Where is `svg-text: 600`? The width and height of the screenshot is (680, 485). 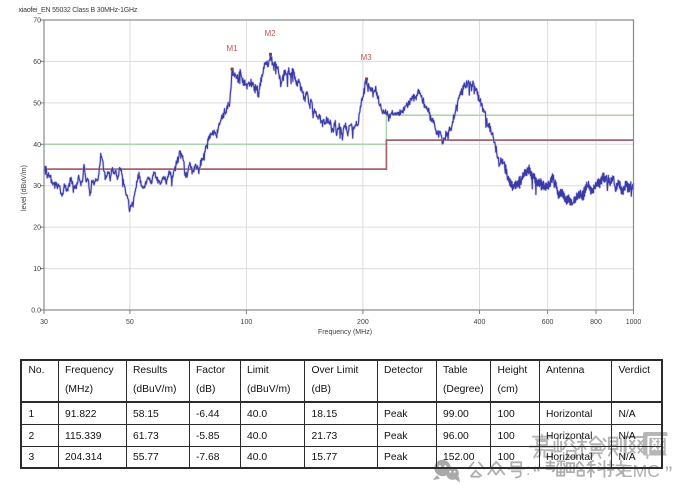 svg-text: 600 is located at coordinates (548, 322).